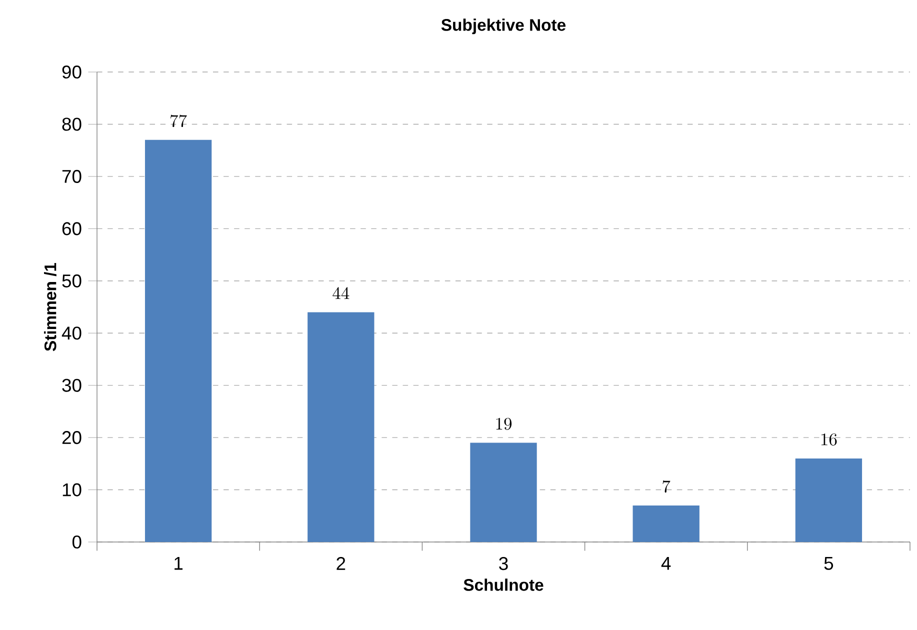 This screenshot has width=917, height=630. I want to click on x-axis-title: Schulnote, so click(504, 584).